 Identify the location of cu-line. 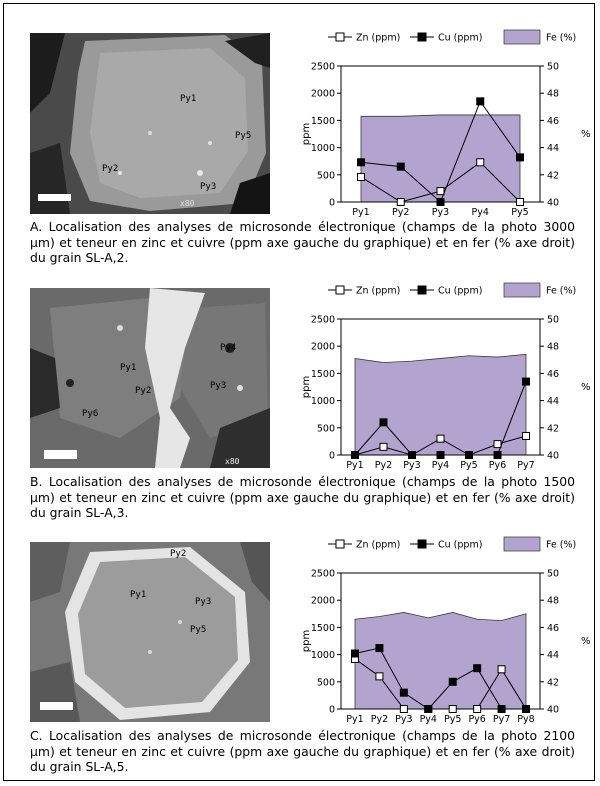
(440, 678).